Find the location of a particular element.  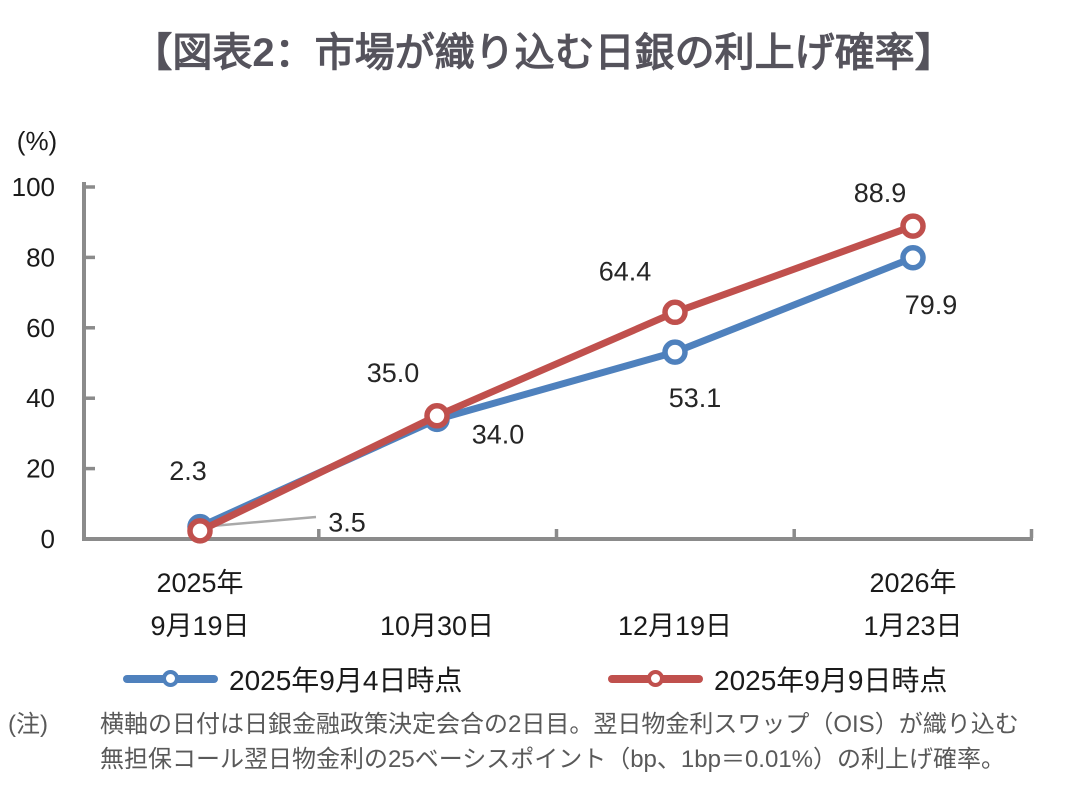

legend-label-0: 2025年9月4日時点 is located at coordinates (346, 680).